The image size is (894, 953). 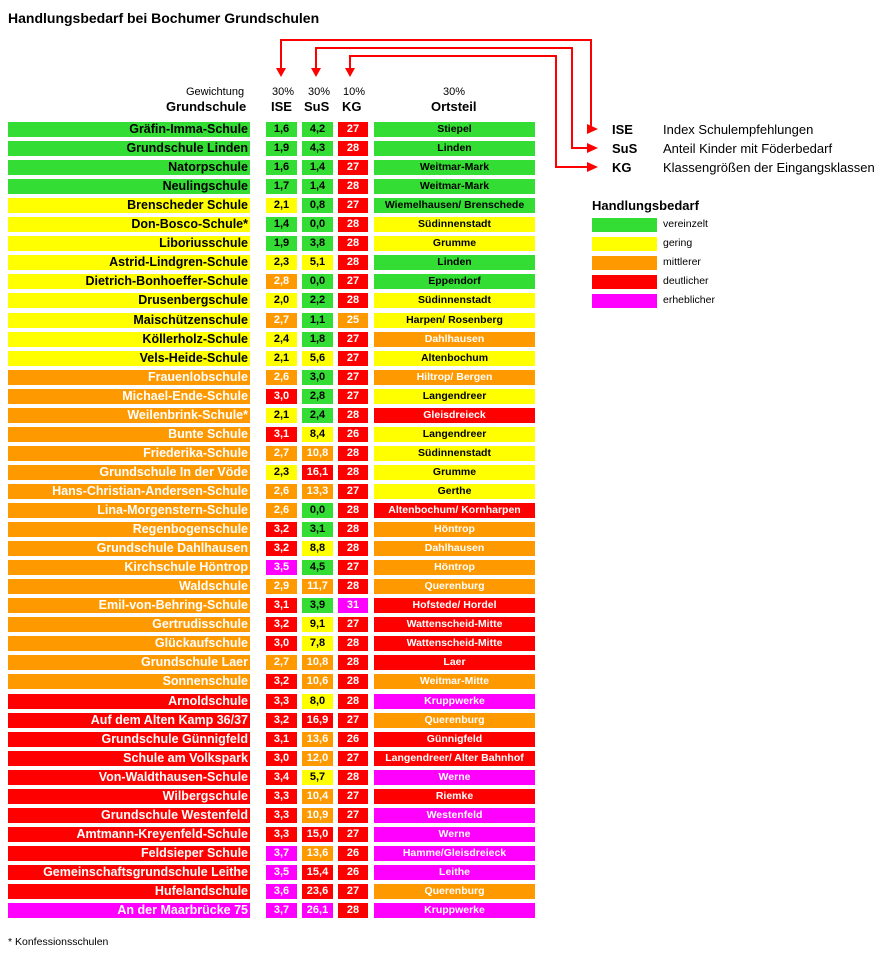 What do you see at coordinates (454, 625) in the screenshot?
I see `ortsteil-cell: Wattenscheid-Mitte` at bounding box center [454, 625].